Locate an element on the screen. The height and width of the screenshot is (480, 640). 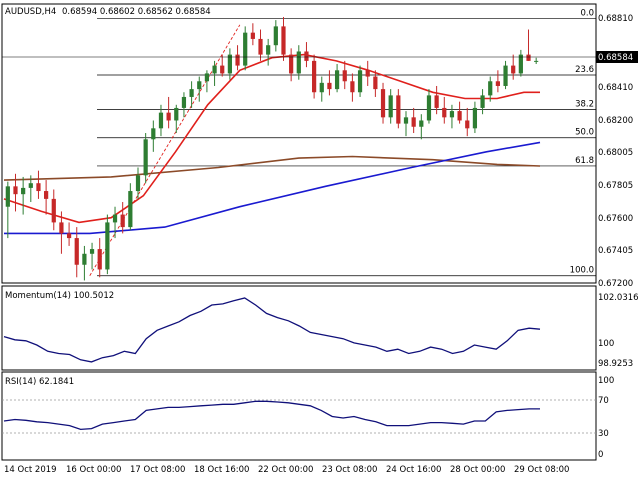
time-tick: 16 Oct 00:00 is located at coordinates (93, 470).